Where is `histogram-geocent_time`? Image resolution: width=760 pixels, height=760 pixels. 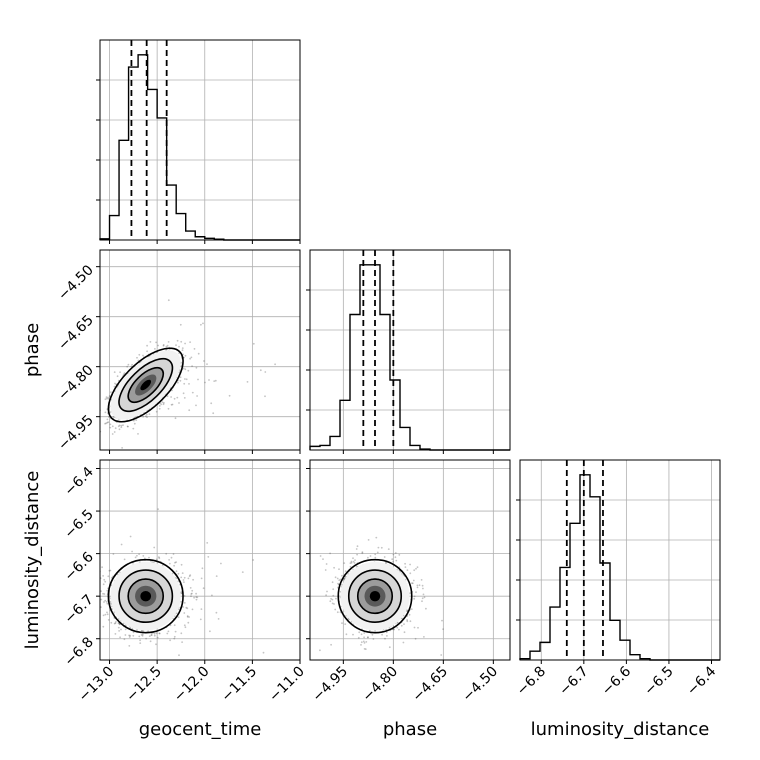
histogram-geocent_time is located at coordinates (199, 147).